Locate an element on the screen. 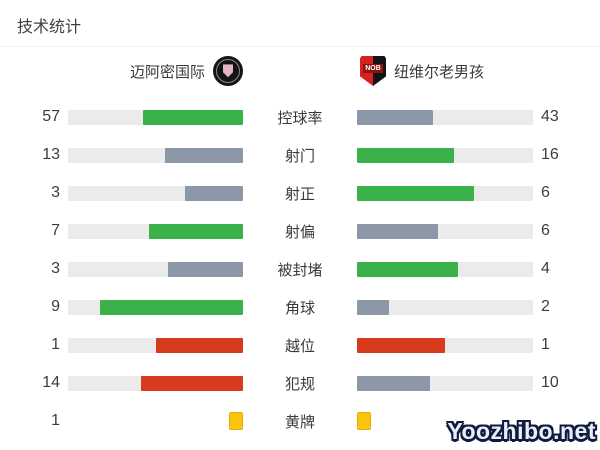 The height and width of the screenshot is (450, 600). stat-row: 57 控球率 43 is located at coordinates (300, 117).